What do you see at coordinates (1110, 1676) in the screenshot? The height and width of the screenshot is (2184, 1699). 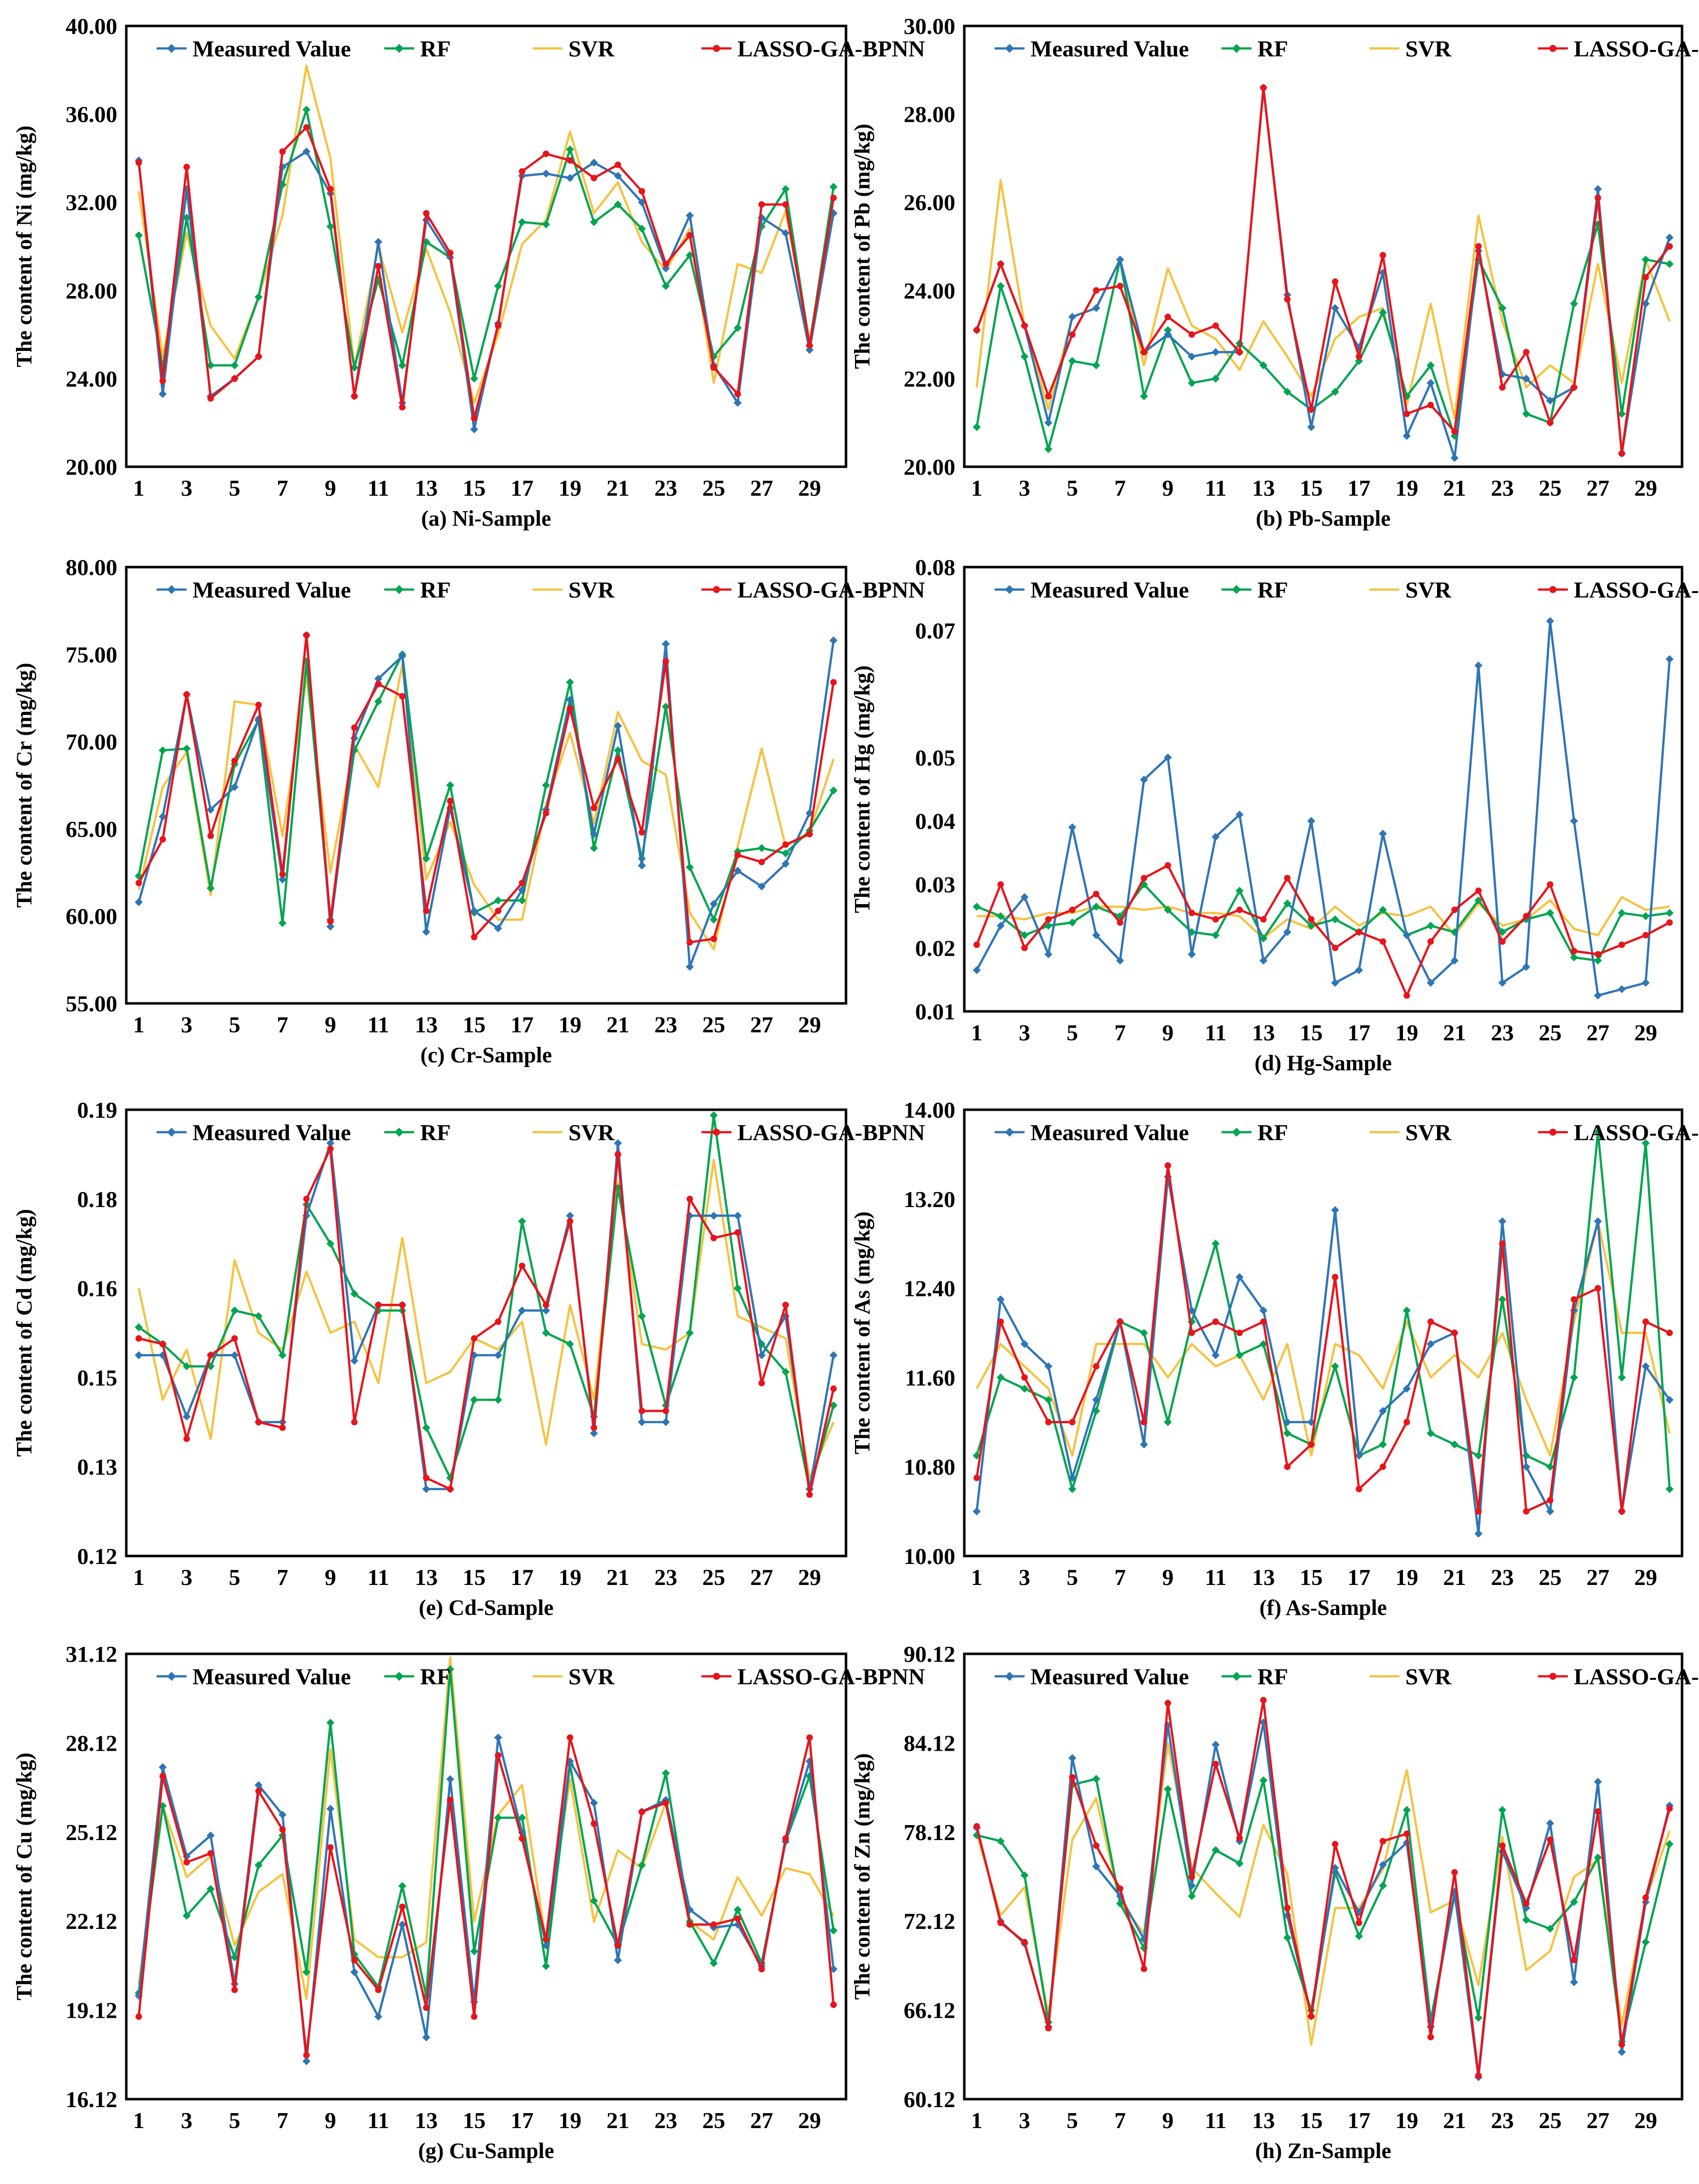 I see `legend-label: Measured Value` at bounding box center [1110, 1676].